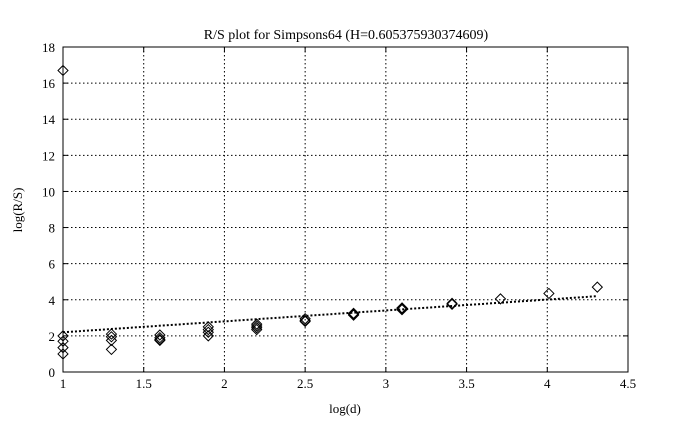 The width and height of the screenshot is (686, 430). Describe the element at coordinates (224, 383) in the screenshot. I see `x-tick-label: 2` at that location.